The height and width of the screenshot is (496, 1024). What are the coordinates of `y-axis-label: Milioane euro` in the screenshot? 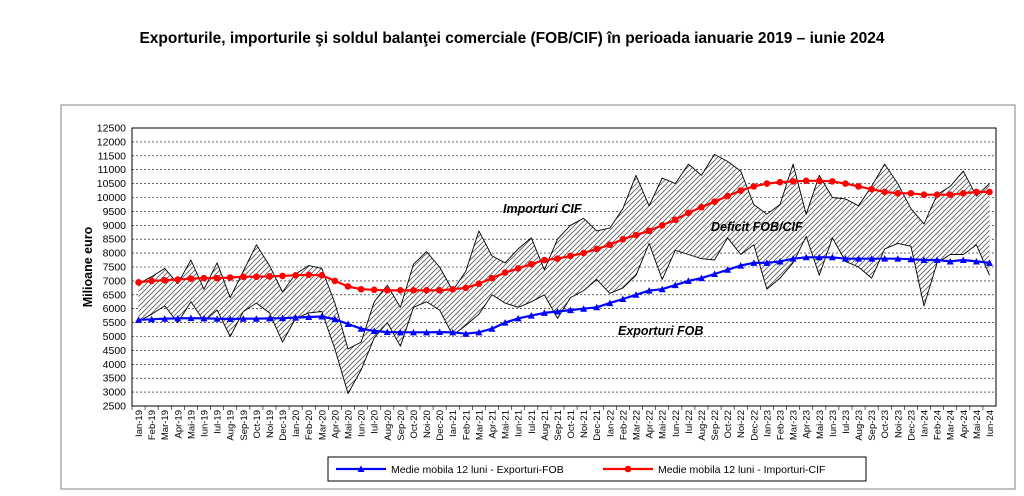 It's located at (88, 266).